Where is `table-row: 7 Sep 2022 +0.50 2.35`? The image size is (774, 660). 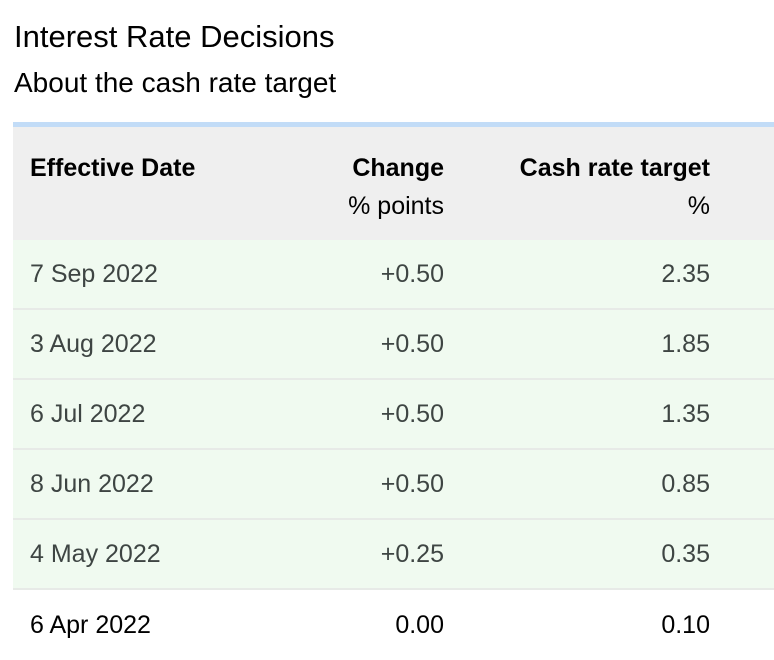 table-row: 7 Sep 2022 +0.50 2.35 is located at coordinates (393, 275).